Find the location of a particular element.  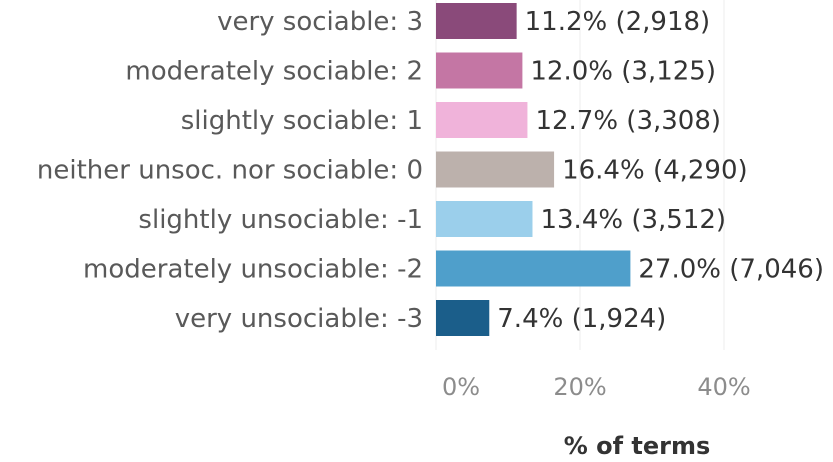

x-axis-title: % of terms is located at coordinates (637, 446).